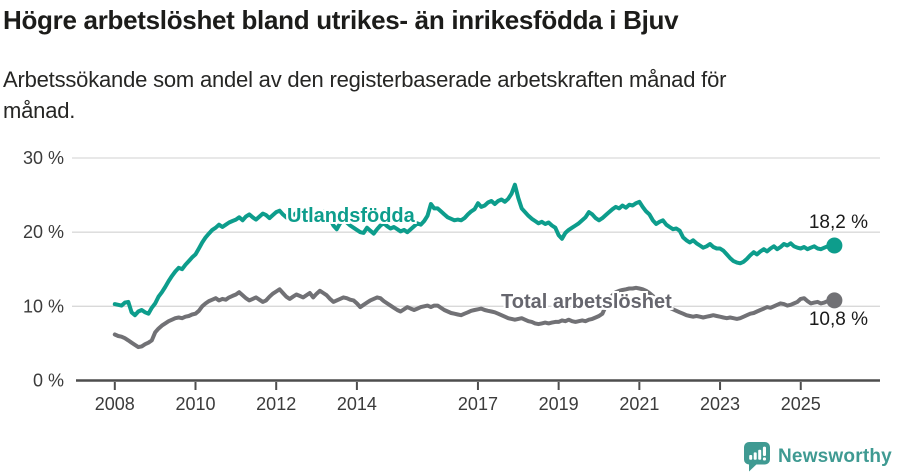  I want to click on y-axis-tick-label: 30 %, so click(43, 158).